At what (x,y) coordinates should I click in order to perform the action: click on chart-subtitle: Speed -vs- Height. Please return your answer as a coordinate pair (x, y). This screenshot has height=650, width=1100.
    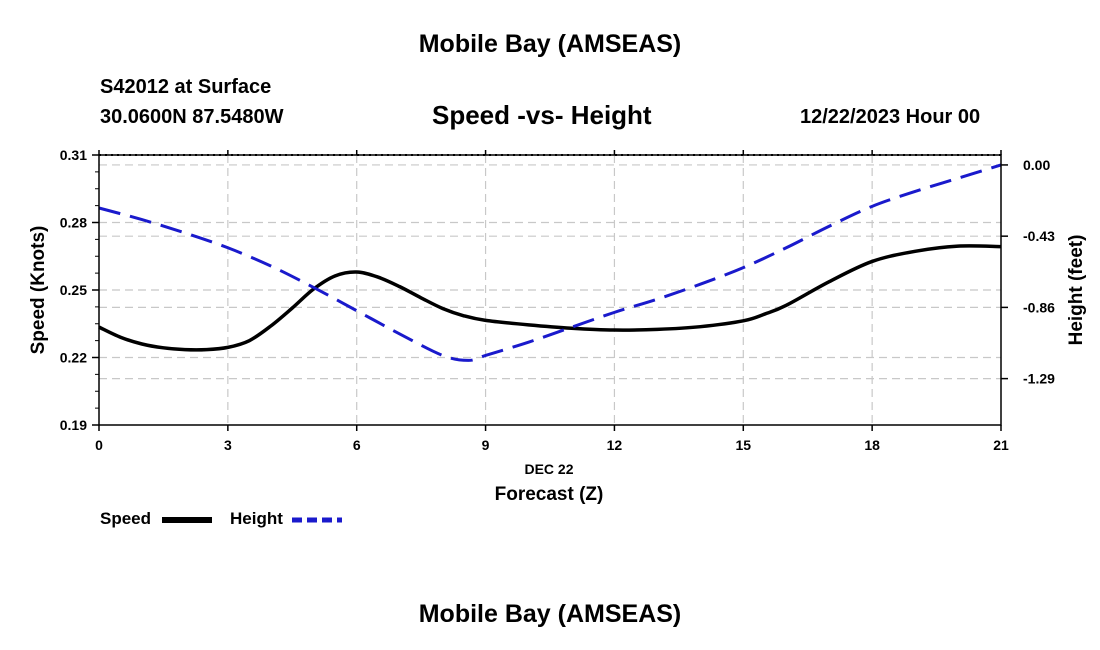
    Looking at the image, I should click on (542, 115).